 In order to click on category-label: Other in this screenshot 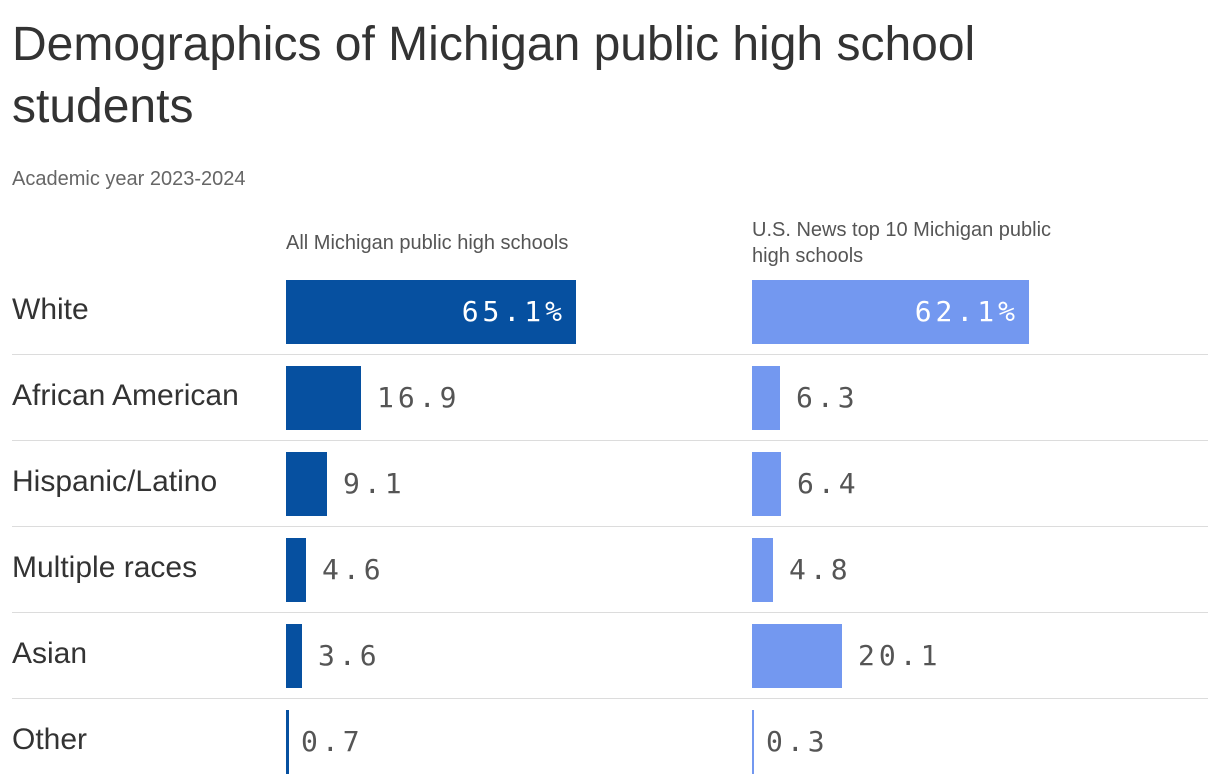, I will do `click(50, 739)`.